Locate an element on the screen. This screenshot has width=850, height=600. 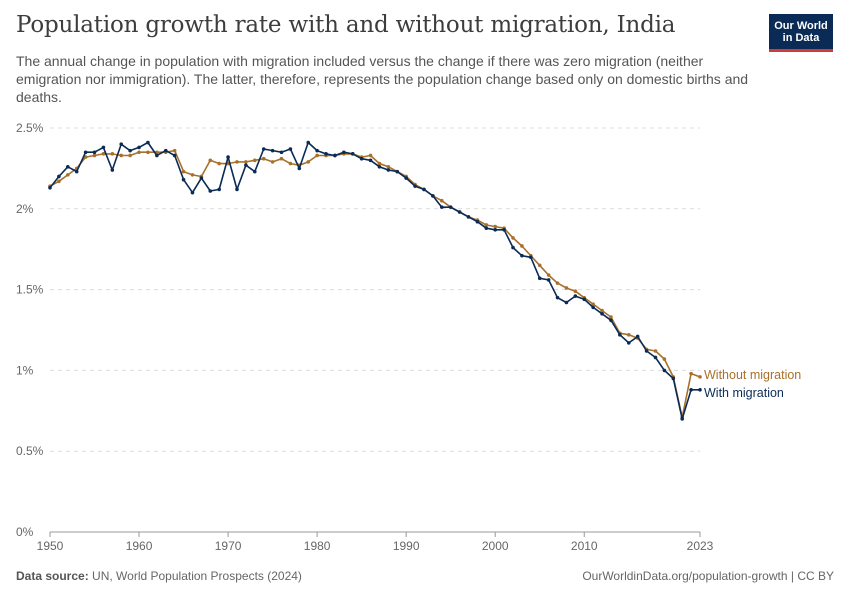
y-tick-label: 2% is located at coordinates (25, 209).